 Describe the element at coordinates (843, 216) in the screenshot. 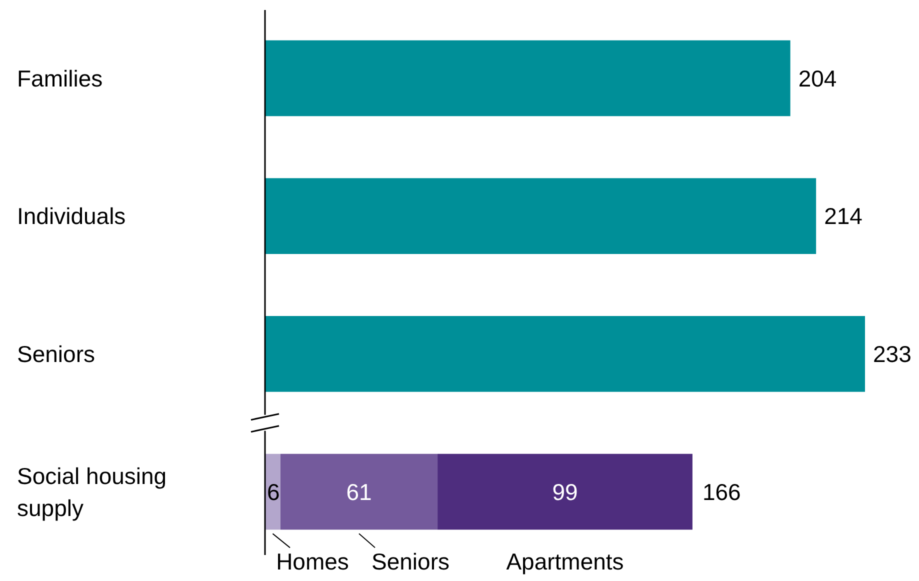

I see `data-label: 214` at that location.